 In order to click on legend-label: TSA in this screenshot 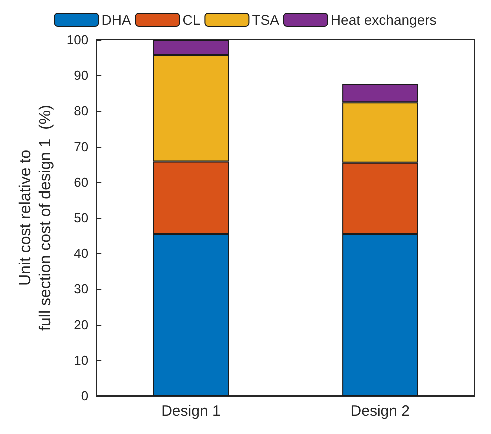, I will do `click(266, 20)`.